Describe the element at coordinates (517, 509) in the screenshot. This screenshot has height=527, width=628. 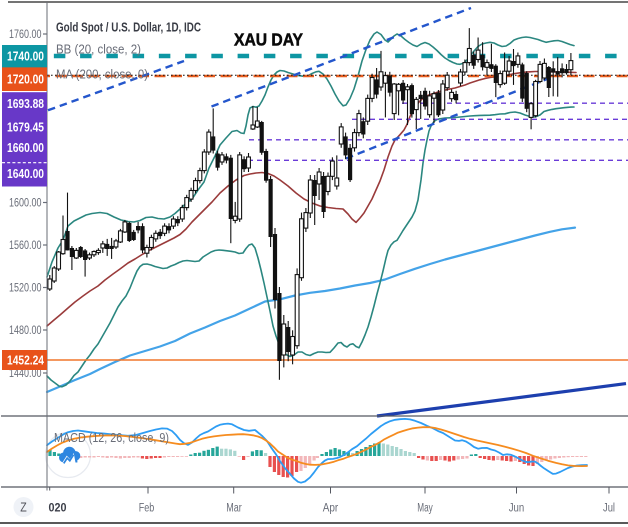
I see `svg-text: Jun` at that location.